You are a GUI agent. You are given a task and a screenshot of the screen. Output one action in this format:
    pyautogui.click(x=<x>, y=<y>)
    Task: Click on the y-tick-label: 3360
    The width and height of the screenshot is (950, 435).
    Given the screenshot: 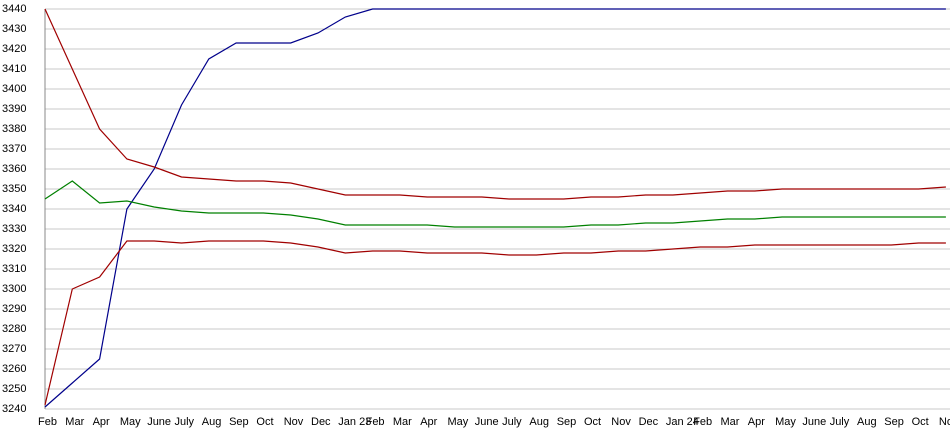 What is the action you would take?
    pyautogui.click(x=14, y=169)
    